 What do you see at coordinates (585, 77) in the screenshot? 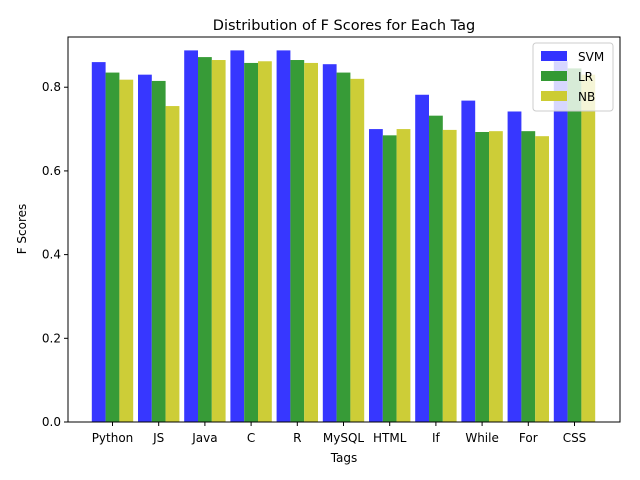
I see `legend-label-lr: LR` at bounding box center [585, 77].